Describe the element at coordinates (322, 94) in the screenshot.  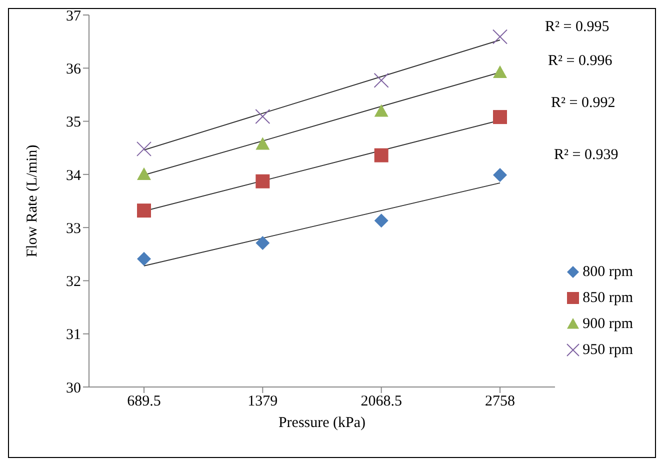
I see `line-series` at that location.